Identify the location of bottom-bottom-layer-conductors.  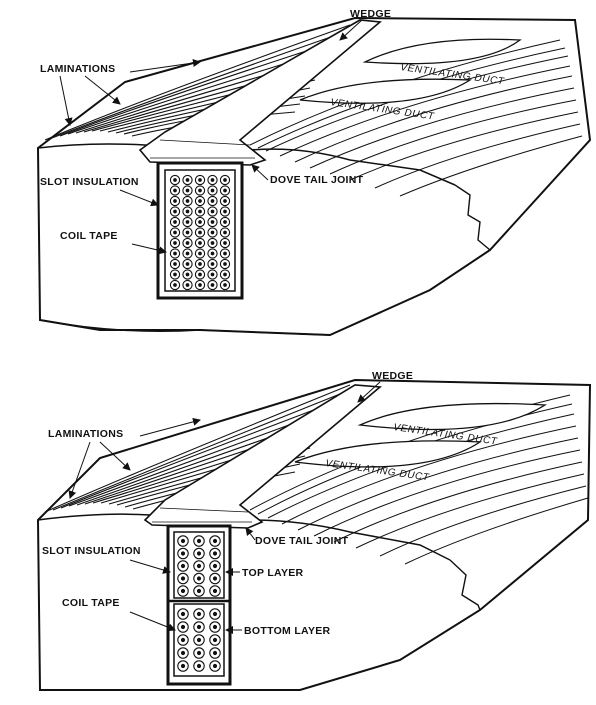
(199, 640).